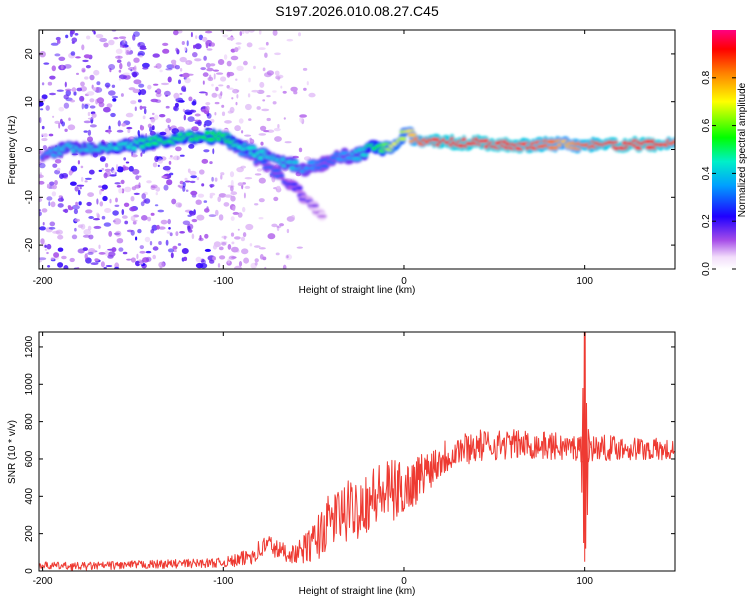 The image size is (750, 600). Describe the element at coordinates (357, 591) in the screenshot. I see `snr-x-axis-label: Height of straight line (km)` at that location.